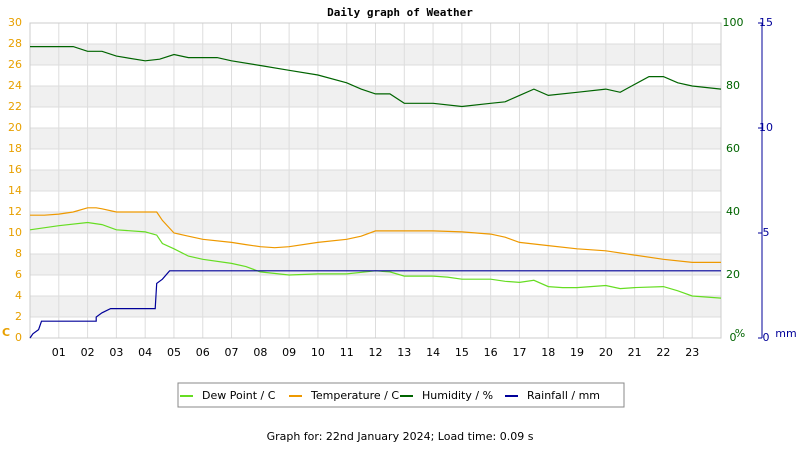  Describe the element at coordinates (318, 352) in the screenshot. I see `x-tick-label: 10` at that location.